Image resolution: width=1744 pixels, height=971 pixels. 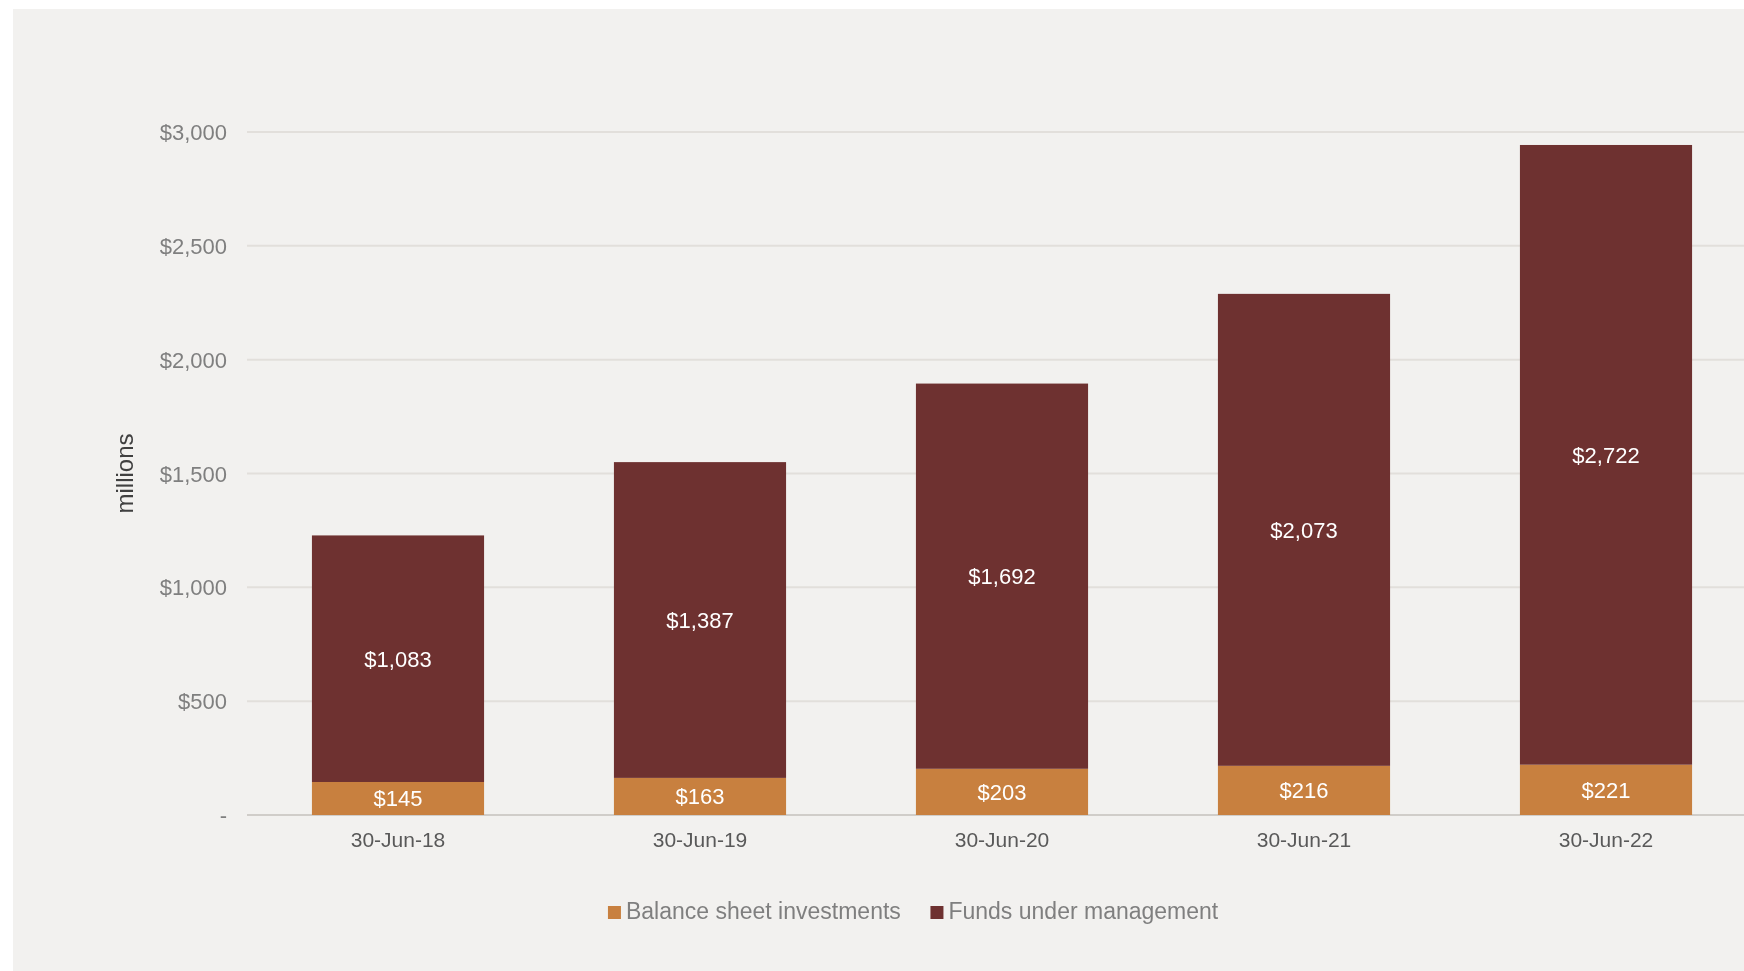 What do you see at coordinates (202, 702) in the screenshot?
I see `y-tick-label: $500` at bounding box center [202, 702].